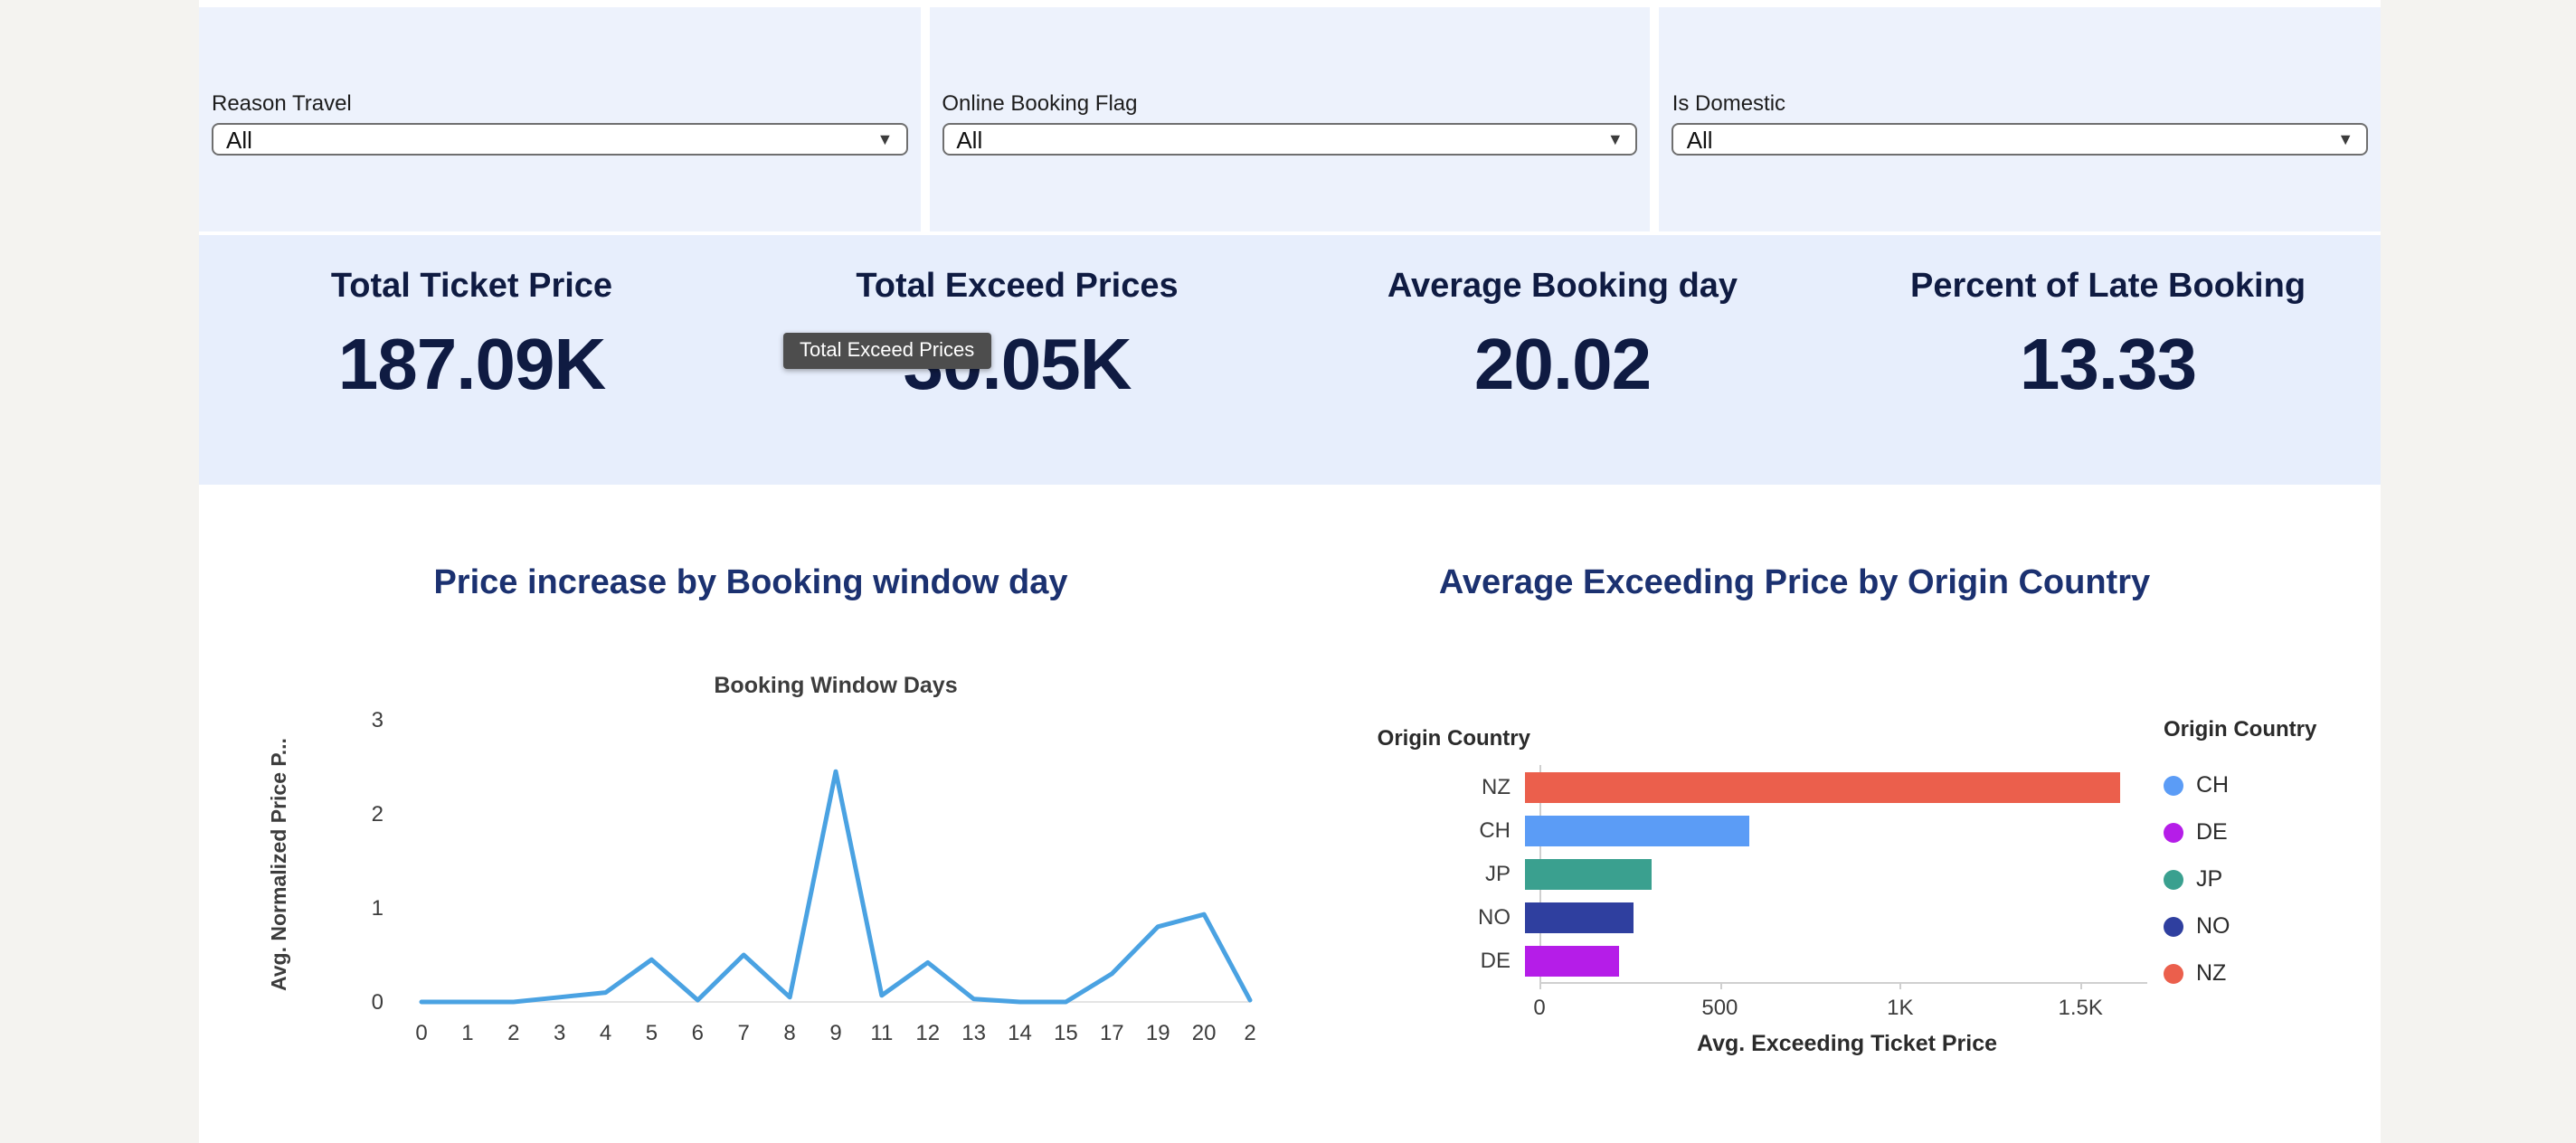  I want to click on bar-row: CH, so click(1793, 830).